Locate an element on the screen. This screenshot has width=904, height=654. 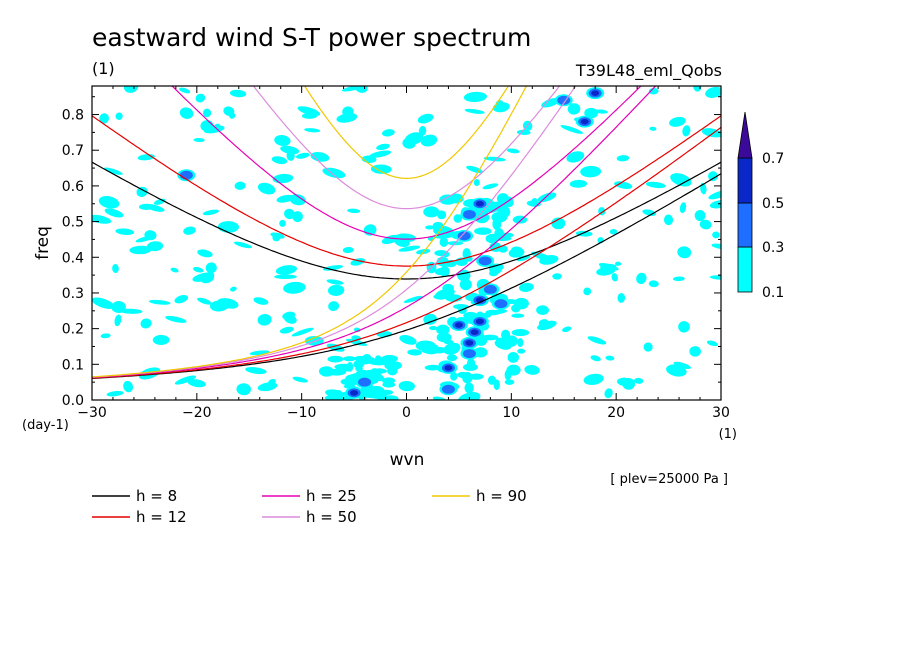
x-tick-label: 10 is located at coordinates (511, 413).